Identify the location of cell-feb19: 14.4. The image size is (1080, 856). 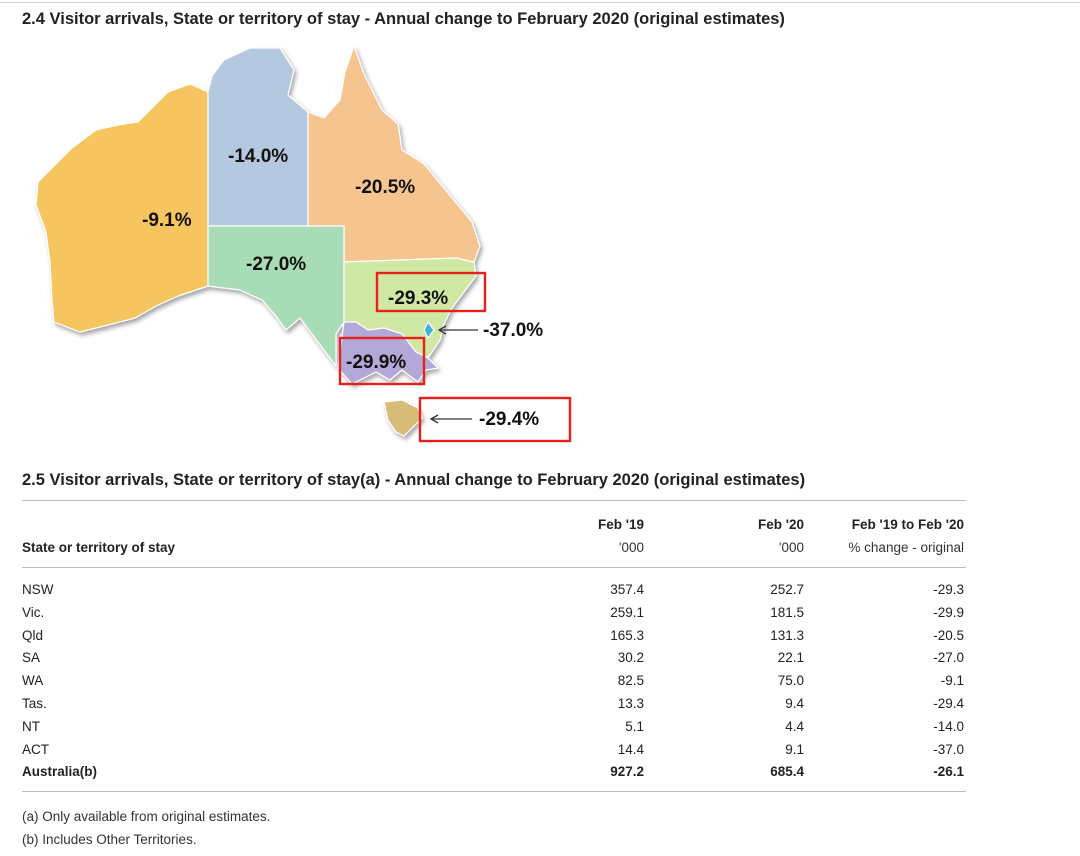
(630, 749).